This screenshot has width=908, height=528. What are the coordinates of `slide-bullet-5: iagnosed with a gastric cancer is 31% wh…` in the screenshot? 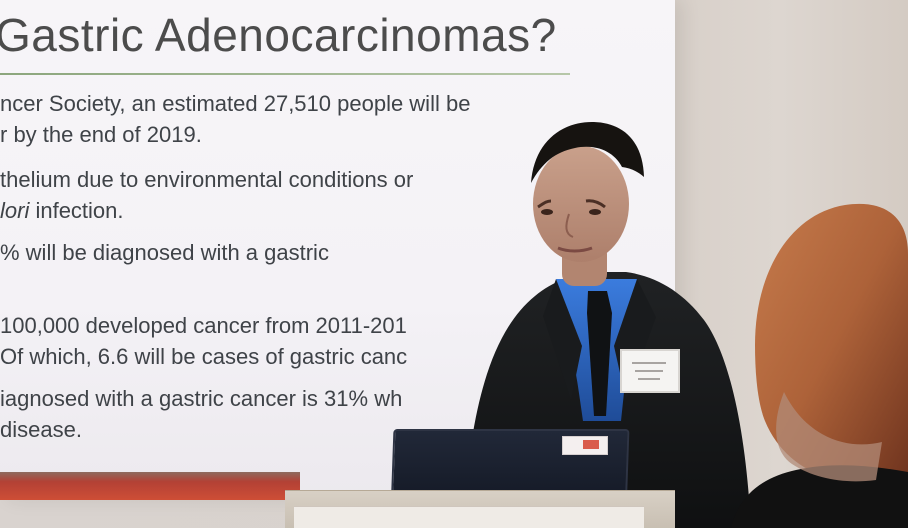 It's located at (201, 414).